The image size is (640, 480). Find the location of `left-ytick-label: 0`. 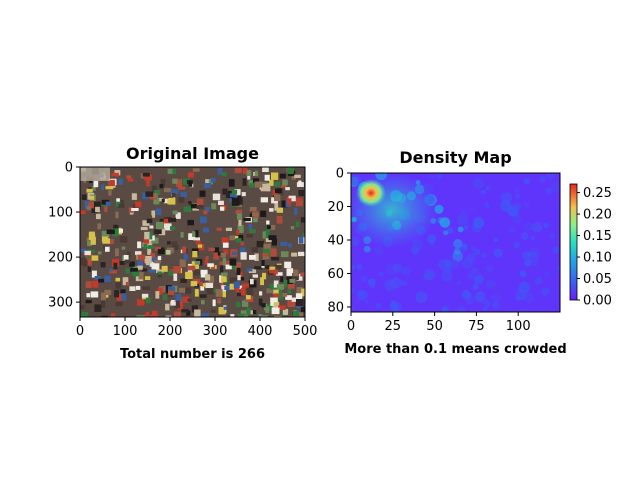

left-ytick-label: 0 is located at coordinates (69, 168).